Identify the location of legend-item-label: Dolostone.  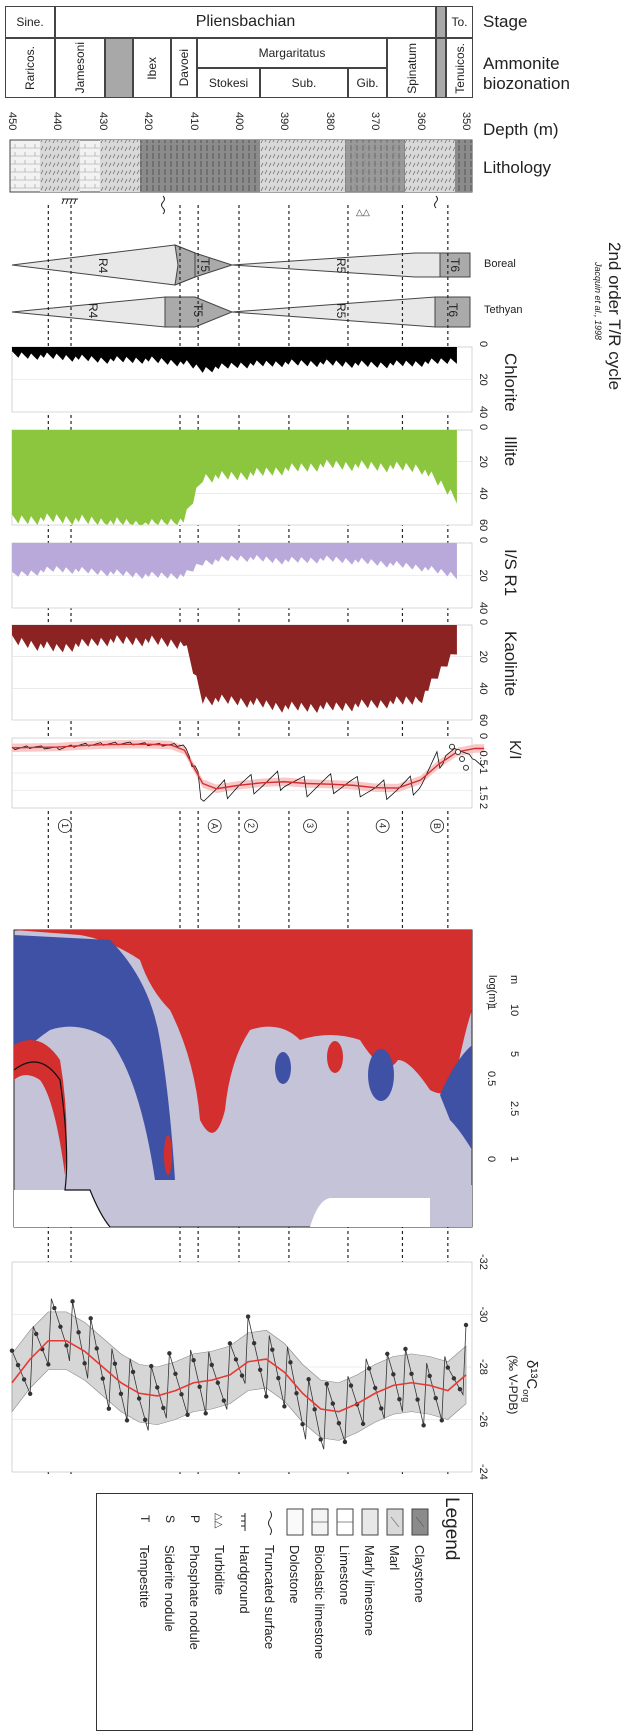
(294, 1574).